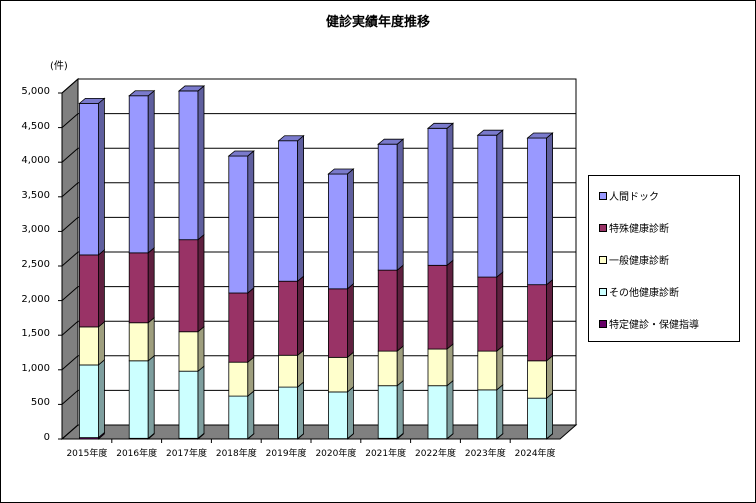 The height and width of the screenshot is (503, 756). I want to click on x-tick-label: 2021年度, so click(386, 454).